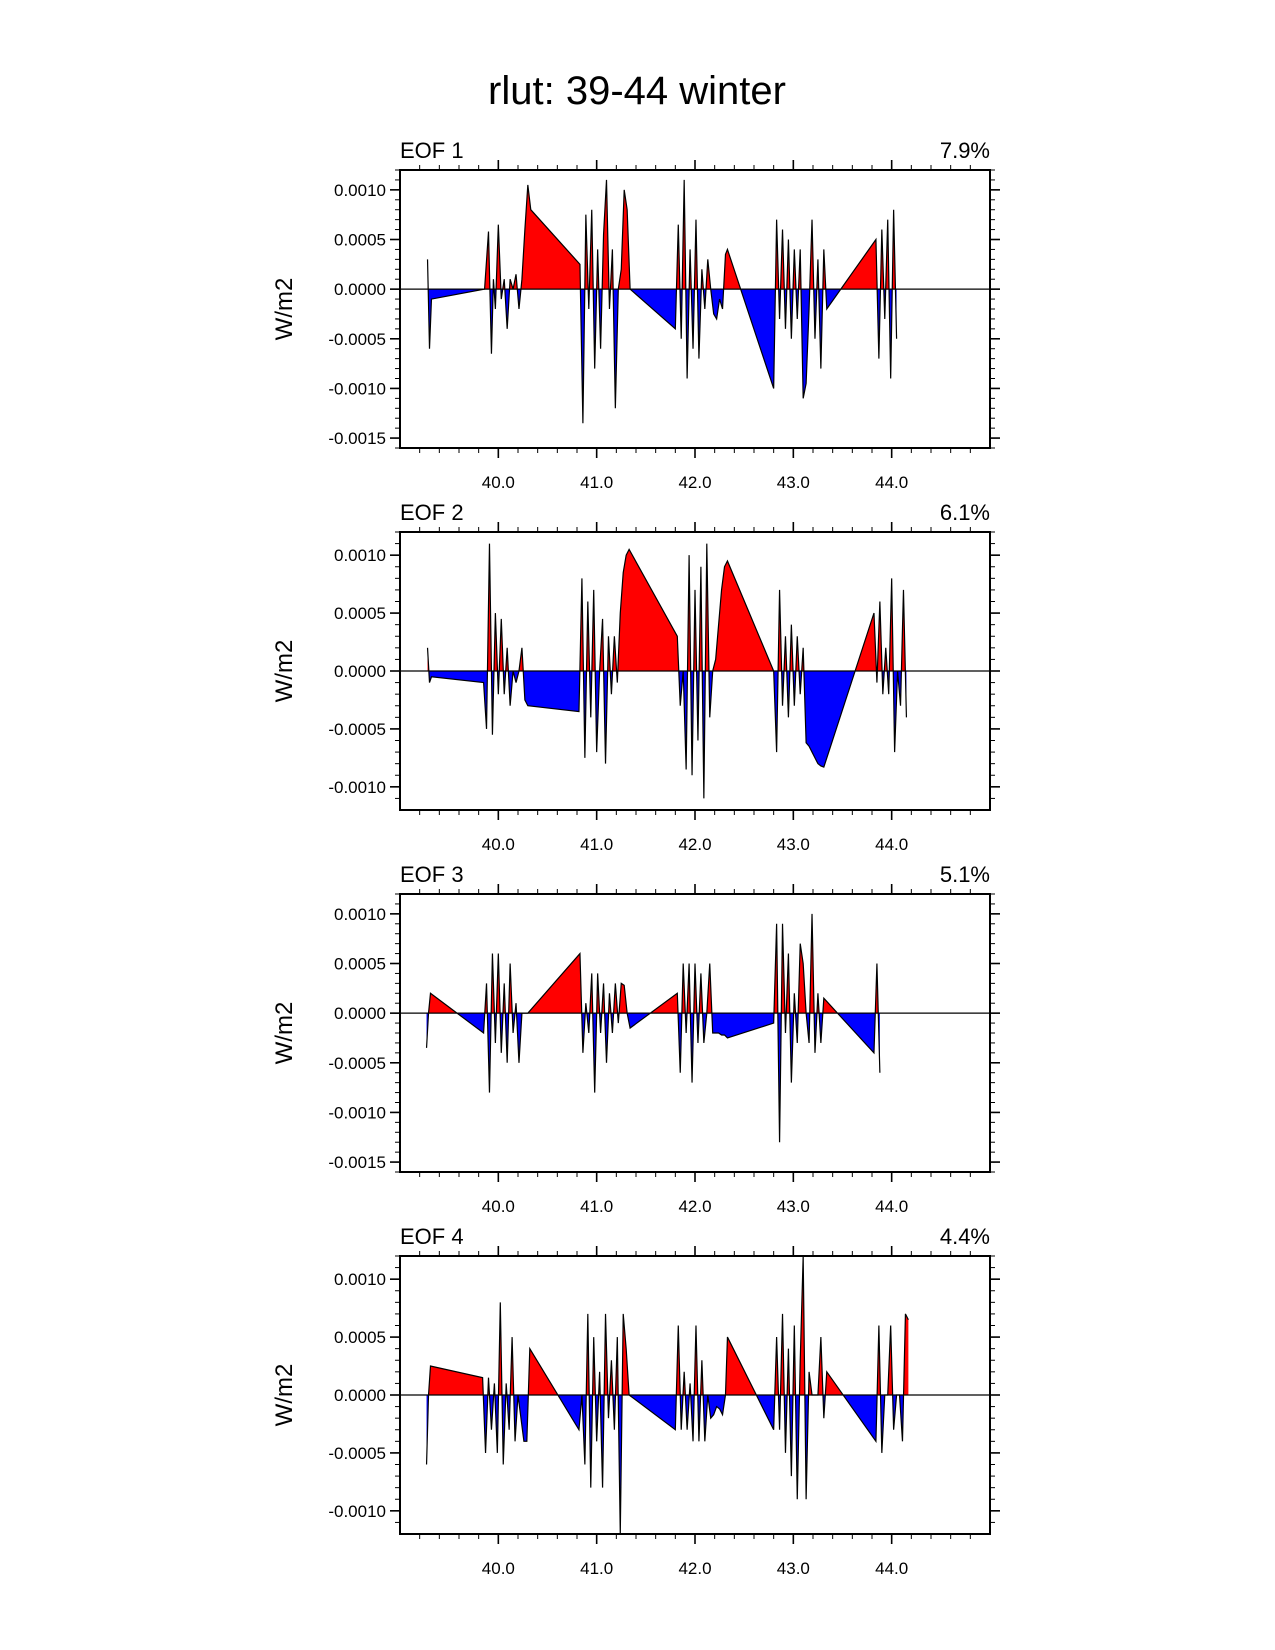 The width and height of the screenshot is (1275, 1650). I want to click on eof-label: EOF 4, so click(432, 1236).